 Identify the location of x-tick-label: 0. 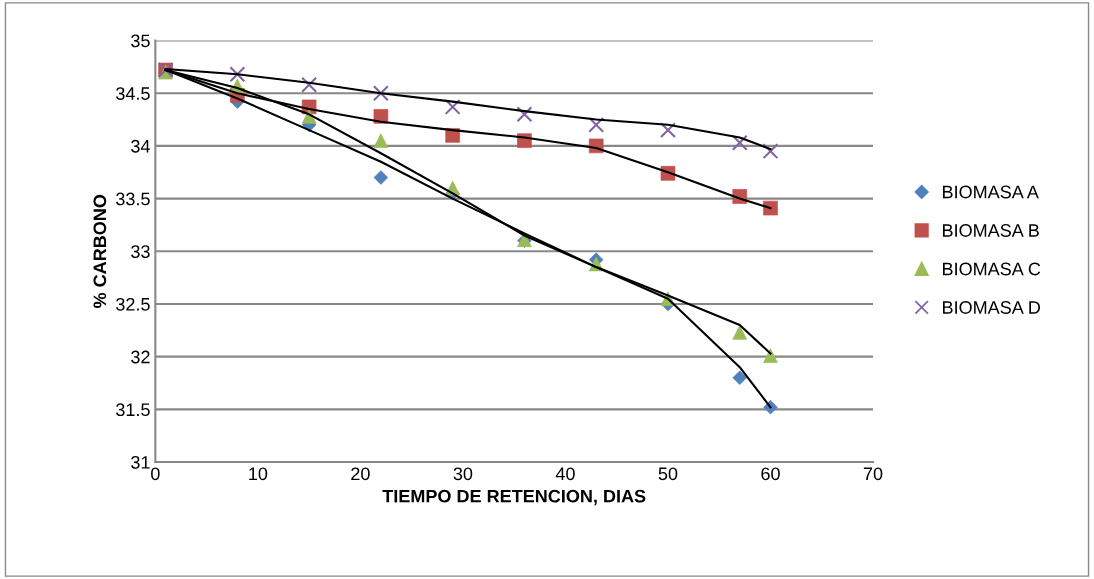
(155, 474).